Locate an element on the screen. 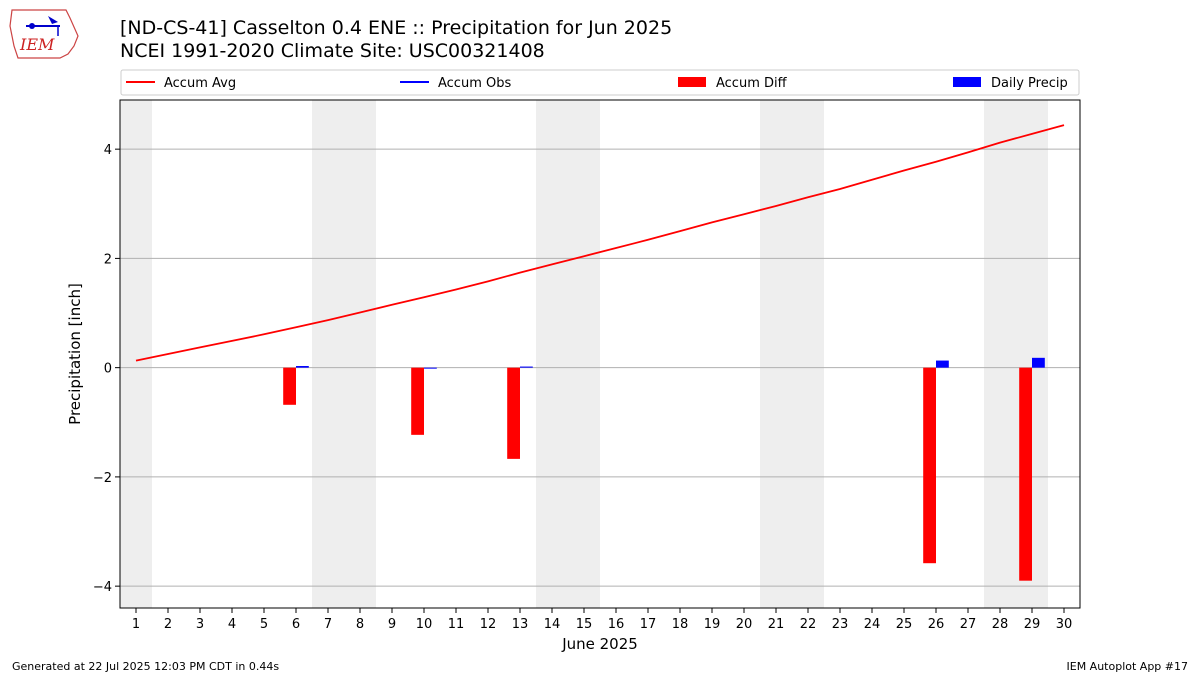  x-axis-label: June 2025 is located at coordinates (599, 644).